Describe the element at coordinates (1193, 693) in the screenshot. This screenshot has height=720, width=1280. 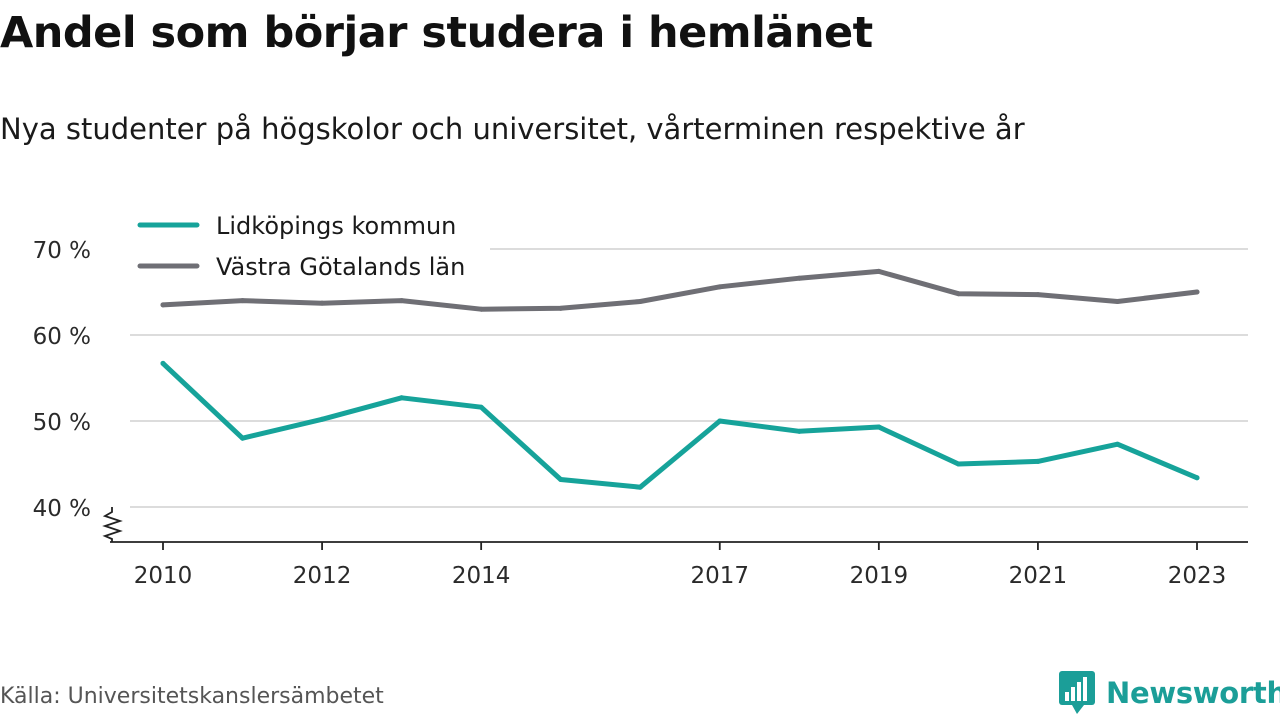
I see `brand-name: Newsworthy` at that location.